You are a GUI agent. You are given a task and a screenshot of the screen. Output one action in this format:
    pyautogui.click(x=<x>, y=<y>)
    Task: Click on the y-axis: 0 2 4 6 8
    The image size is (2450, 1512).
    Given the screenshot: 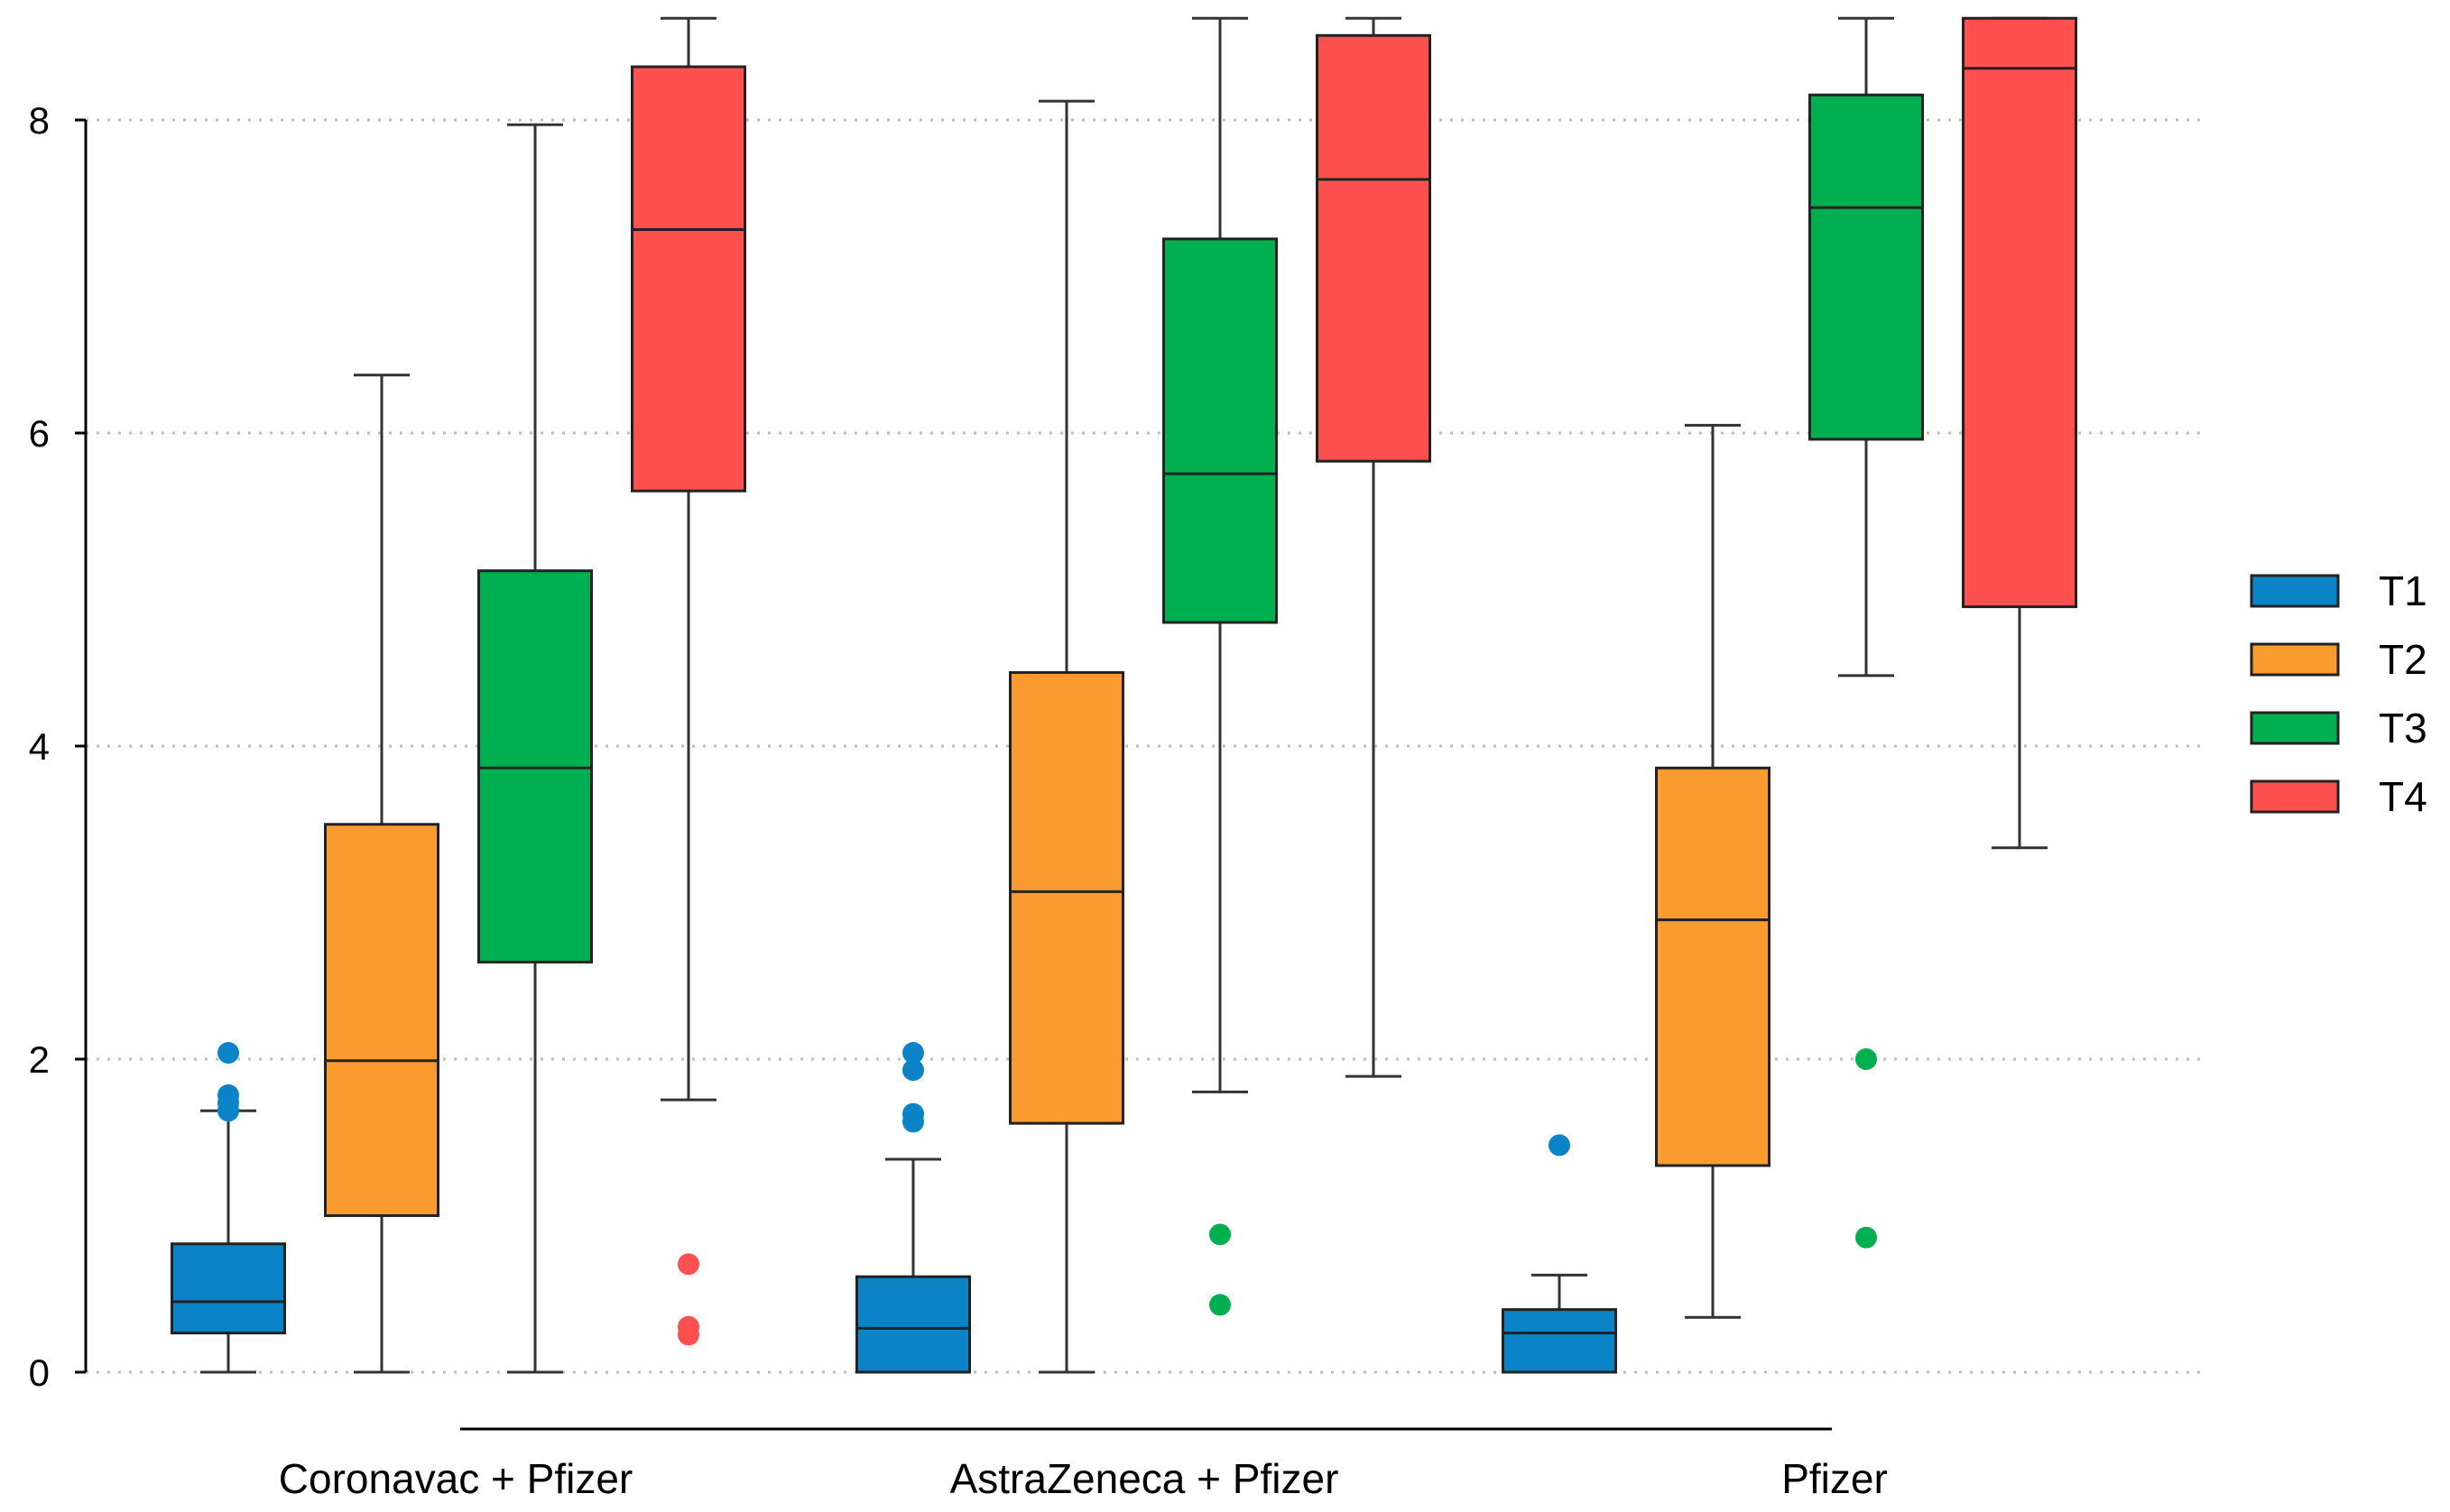 What is the action you would take?
    pyautogui.click(x=59, y=746)
    